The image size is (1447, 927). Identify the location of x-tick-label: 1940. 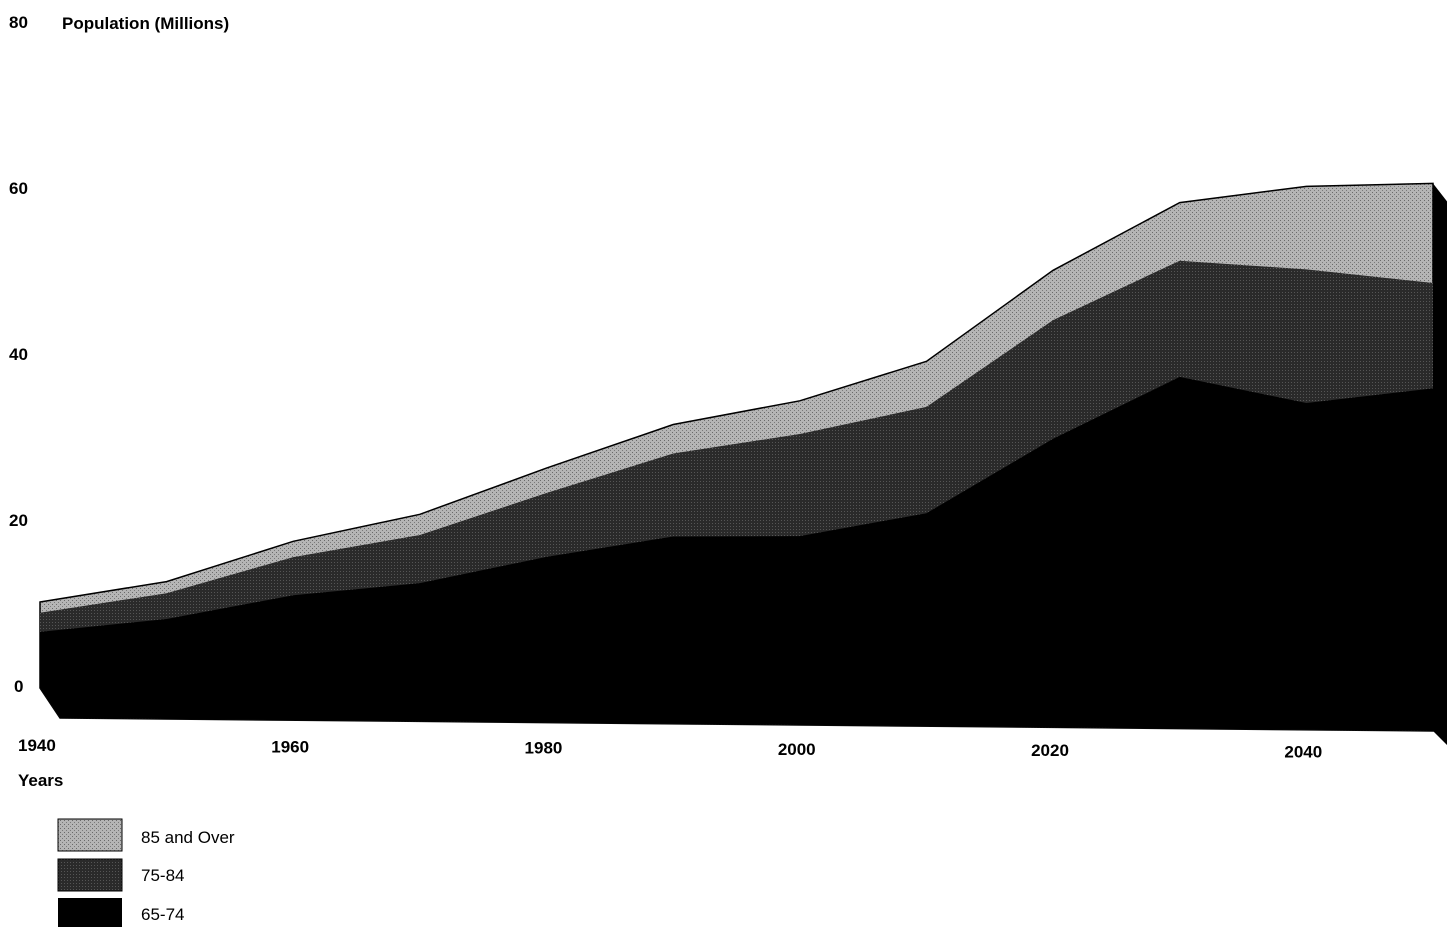
(37, 745).